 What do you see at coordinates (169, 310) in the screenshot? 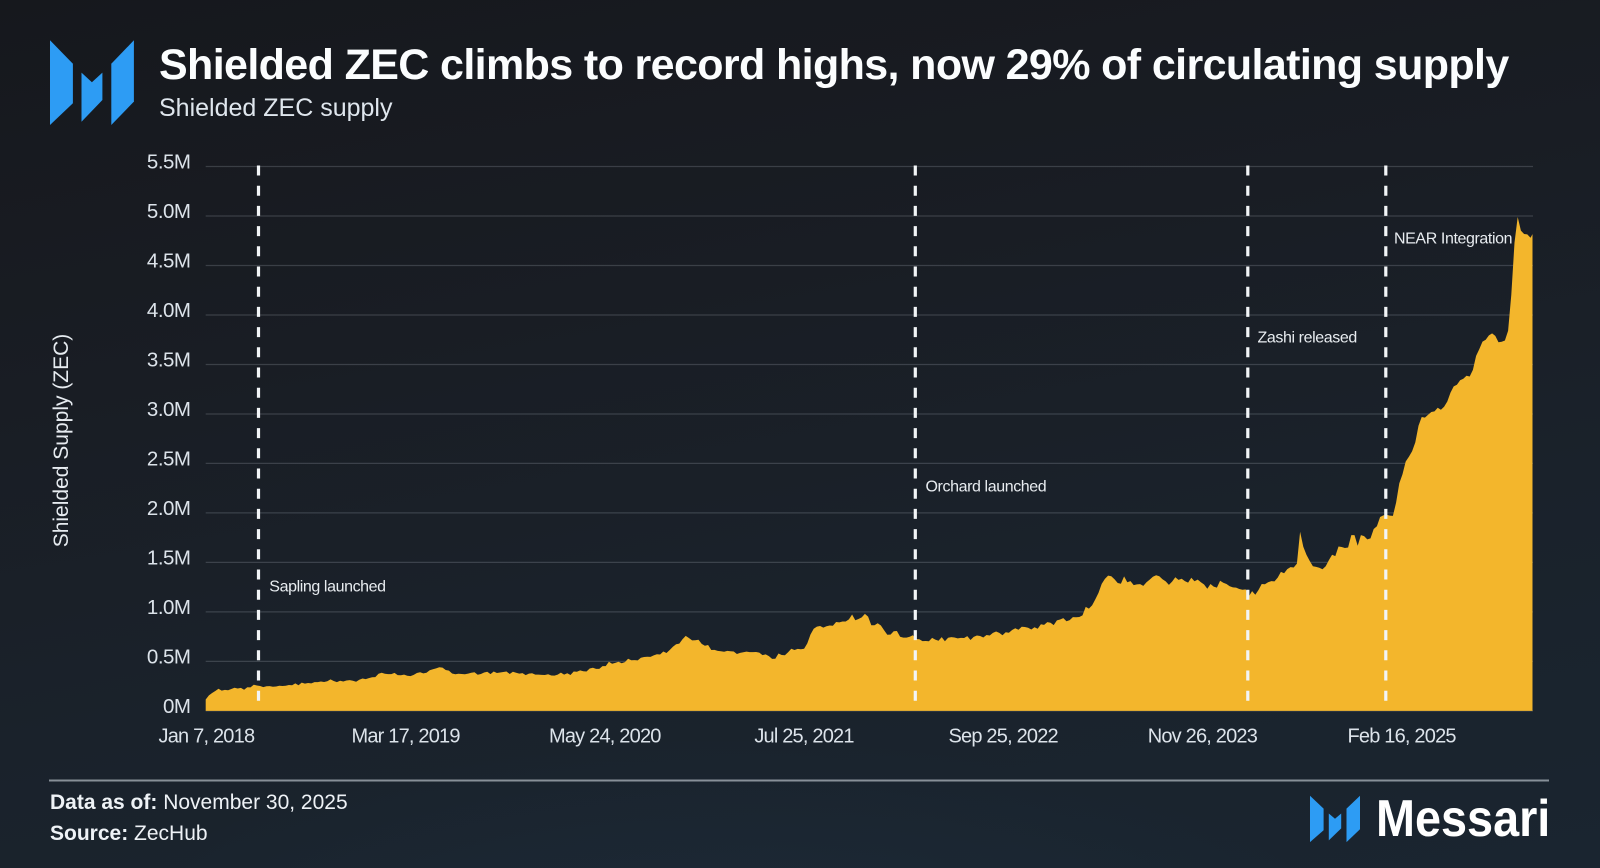
I see `svg-text: 4.0M` at bounding box center [169, 310].